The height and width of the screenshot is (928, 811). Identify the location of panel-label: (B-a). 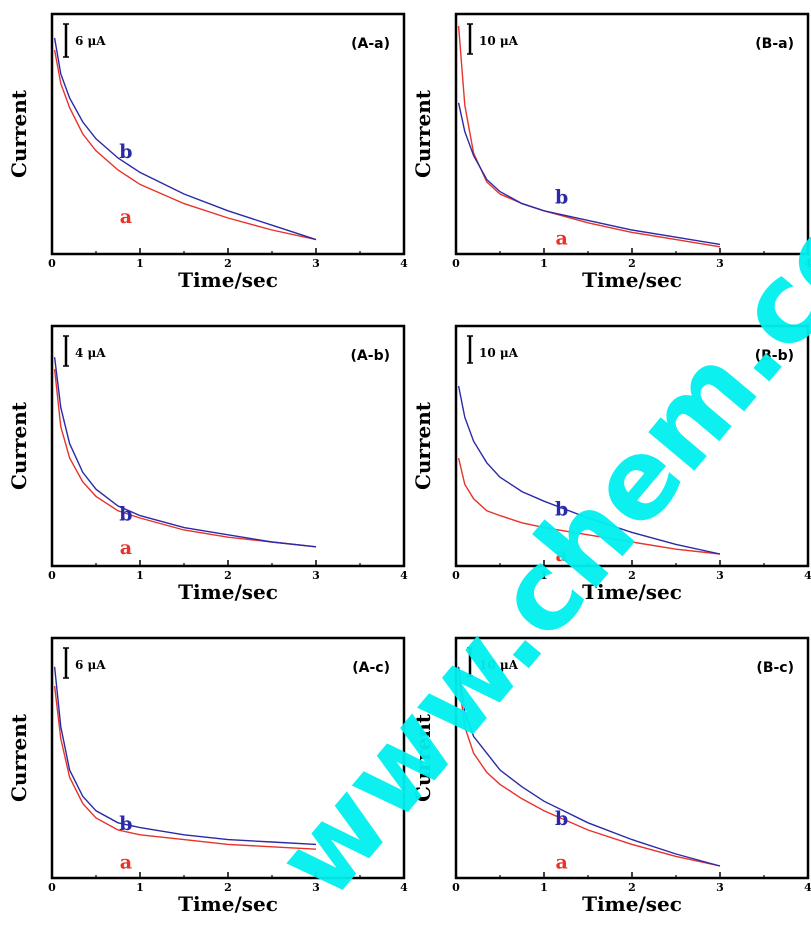
(774, 44).